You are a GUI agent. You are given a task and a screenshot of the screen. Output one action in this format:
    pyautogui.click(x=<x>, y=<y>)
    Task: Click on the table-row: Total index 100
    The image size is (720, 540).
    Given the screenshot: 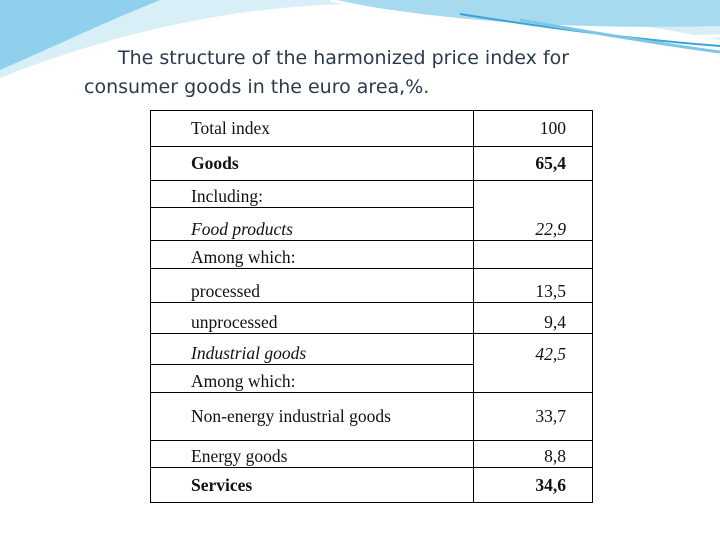 What is the action you would take?
    pyautogui.click(x=371, y=128)
    